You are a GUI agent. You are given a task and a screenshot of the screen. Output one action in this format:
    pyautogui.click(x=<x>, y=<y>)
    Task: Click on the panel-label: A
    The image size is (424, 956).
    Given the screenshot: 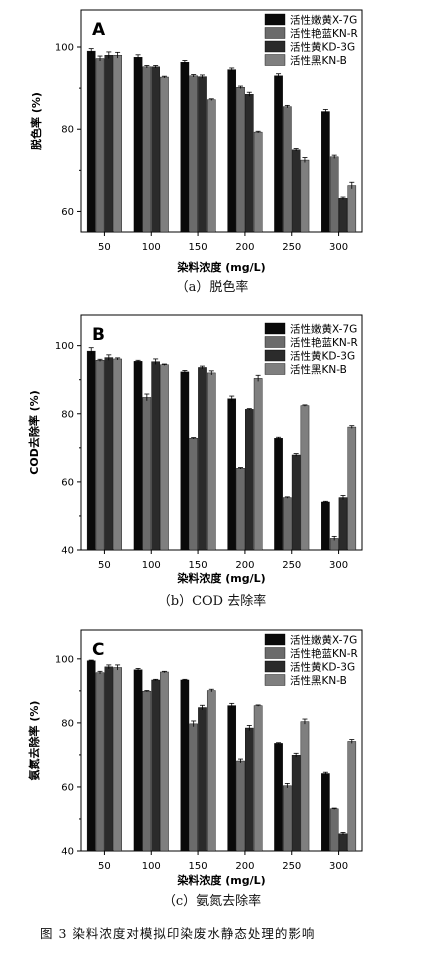 What is the action you would take?
    pyautogui.click(x=99, y=30)
    